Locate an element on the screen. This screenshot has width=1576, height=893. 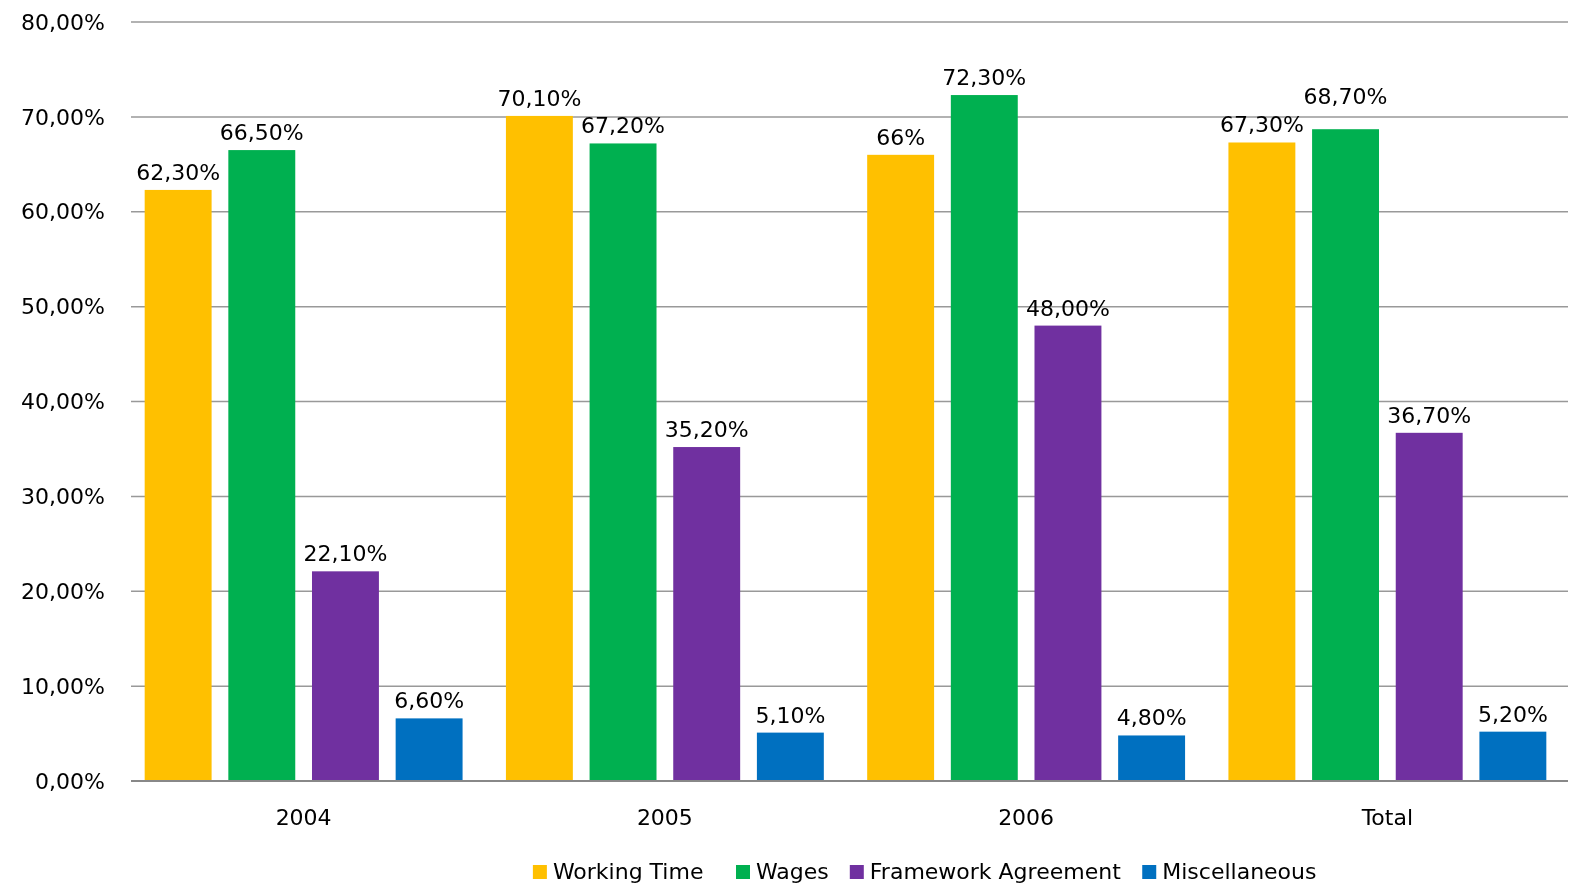
data-label: 4,80% is located at coordinates (1151, 718).